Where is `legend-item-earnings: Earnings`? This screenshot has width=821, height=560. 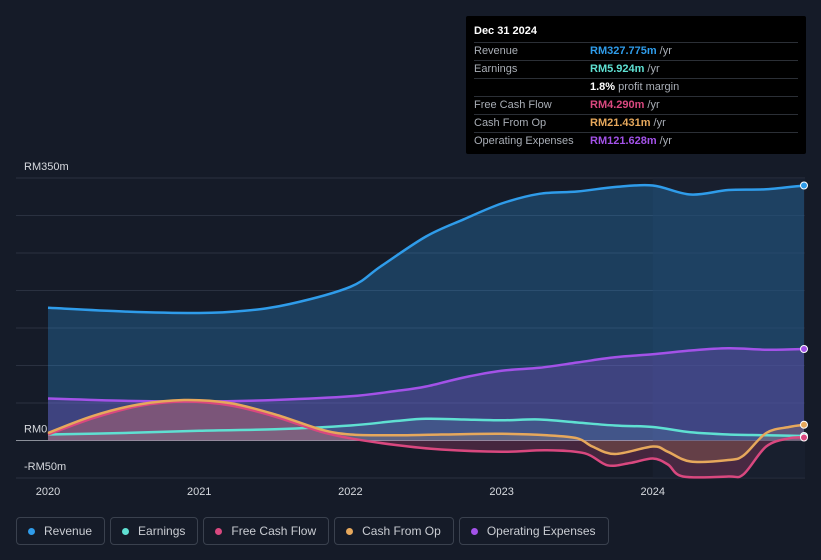
legend-item-earnings: Earnings is located at coordinates (154, 531).